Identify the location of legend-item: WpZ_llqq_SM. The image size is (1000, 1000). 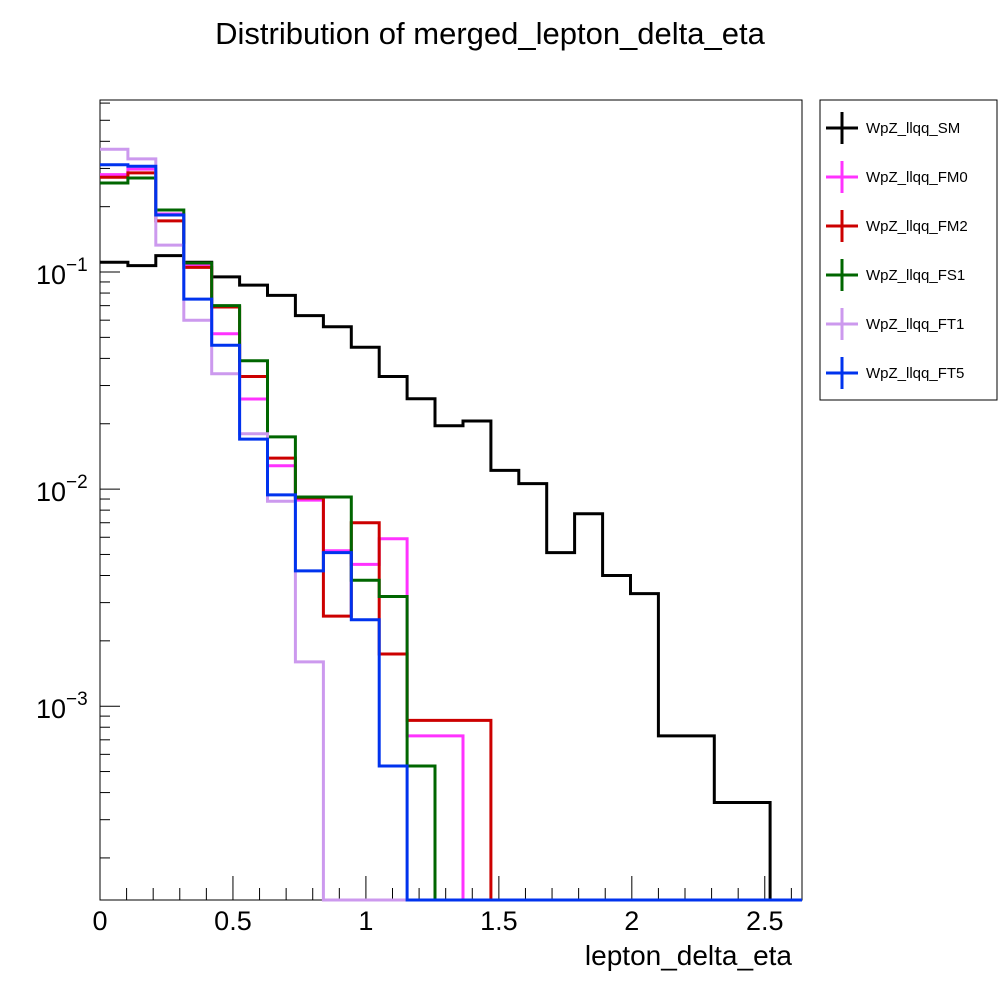
(893, 128).